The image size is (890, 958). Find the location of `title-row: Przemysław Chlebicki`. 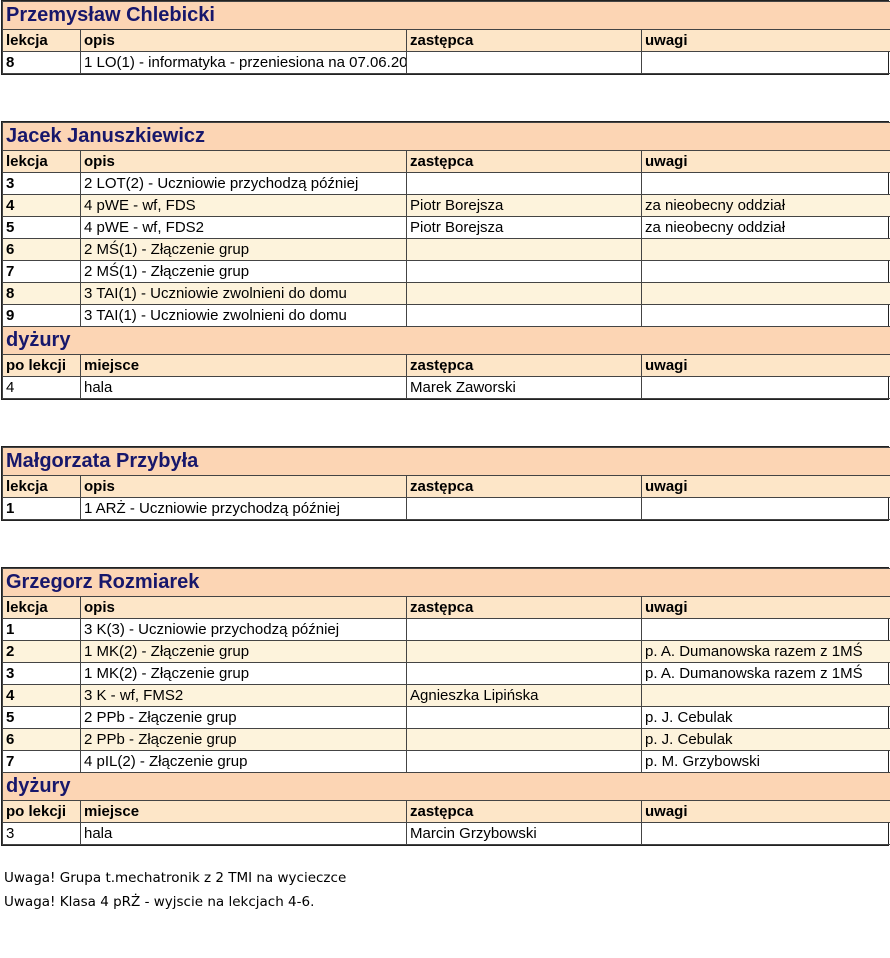

title-row: Przemysław Chlebicki is located at coordinates (445, 15).